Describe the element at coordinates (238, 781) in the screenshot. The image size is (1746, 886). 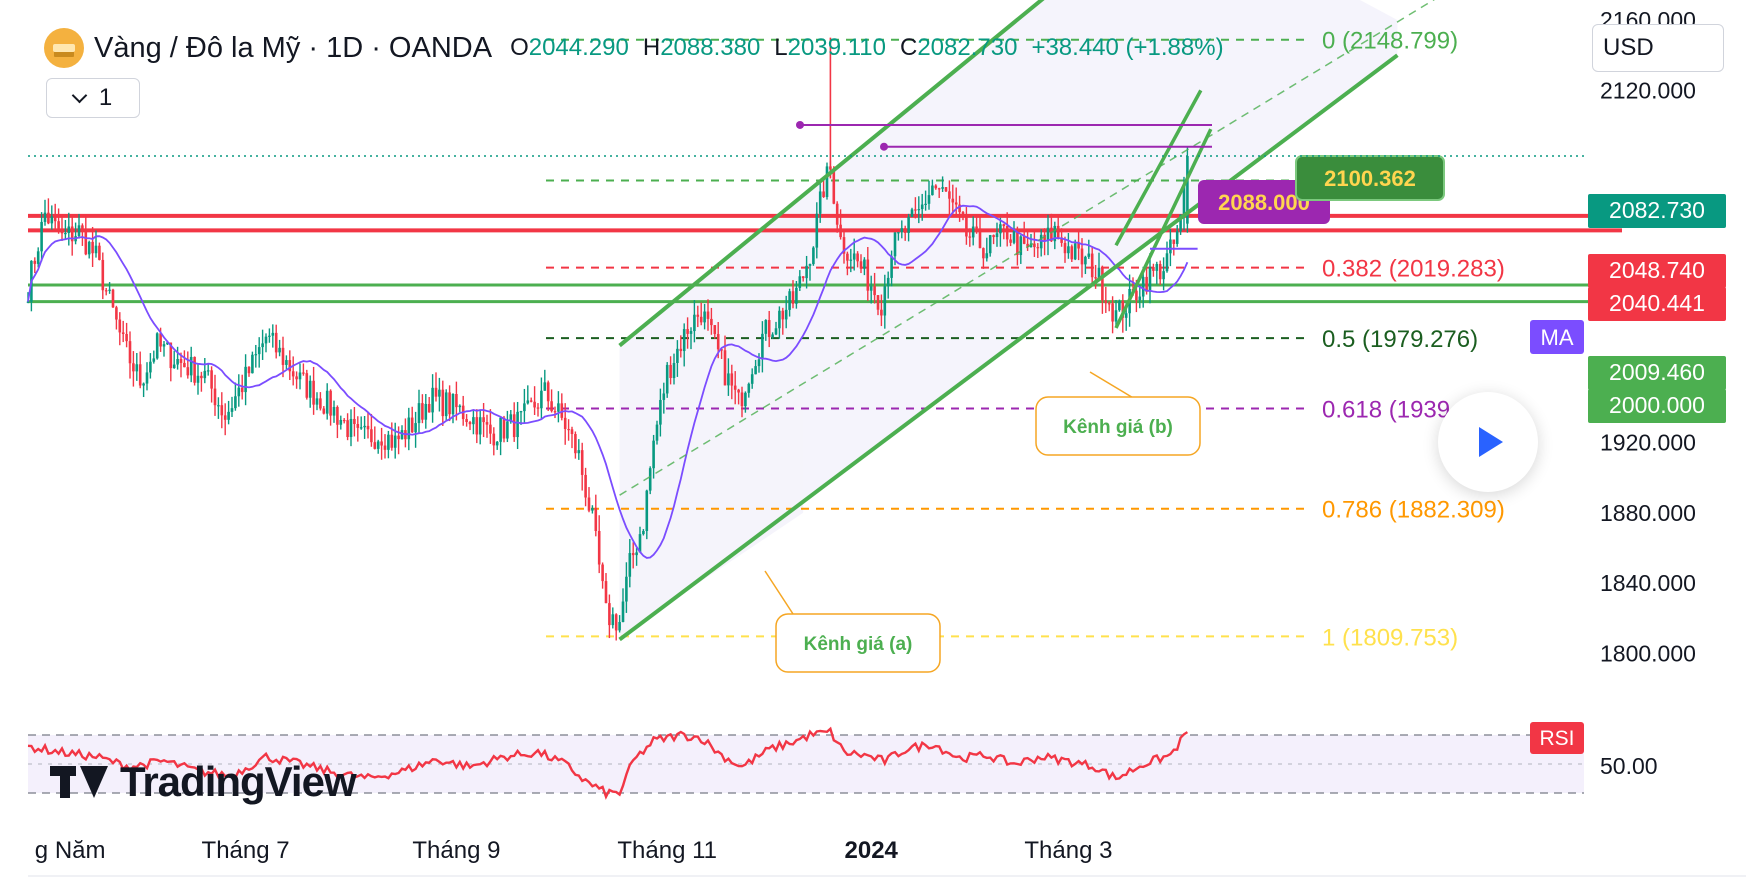
I see `tradingview-wordmark: TradingView` at that location.